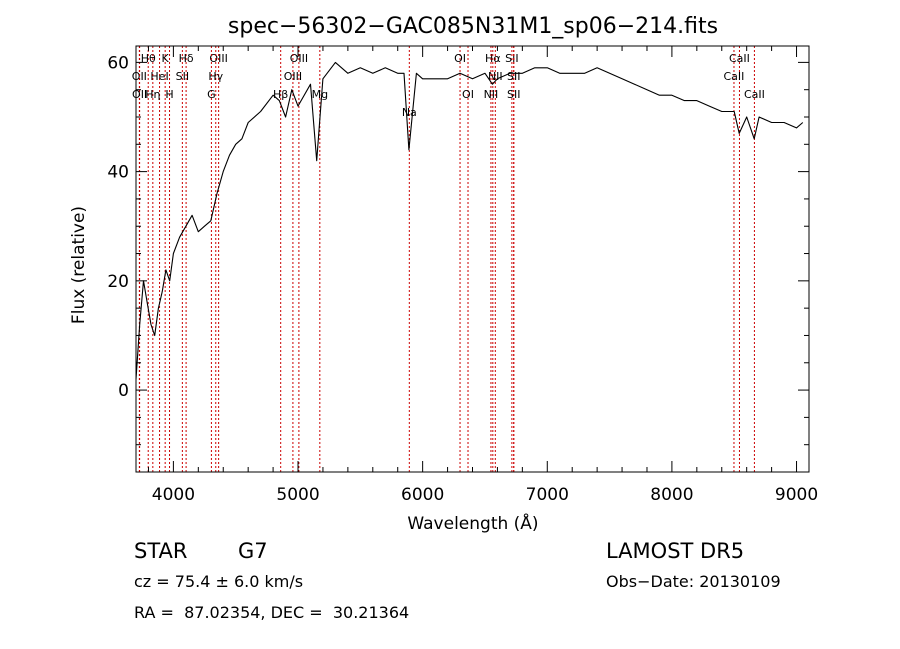 This screenshot has width=900, height=649. What do you see at coordinates (671, 495) in the screenshot?
I see `x-tick-label: 8000` at bounding box center [671, 495].